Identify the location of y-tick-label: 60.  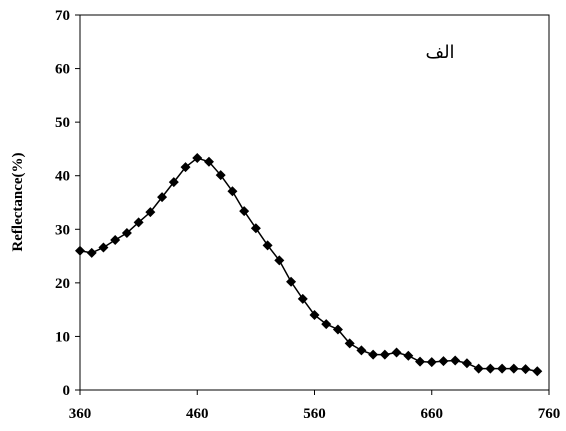
(62, 70).